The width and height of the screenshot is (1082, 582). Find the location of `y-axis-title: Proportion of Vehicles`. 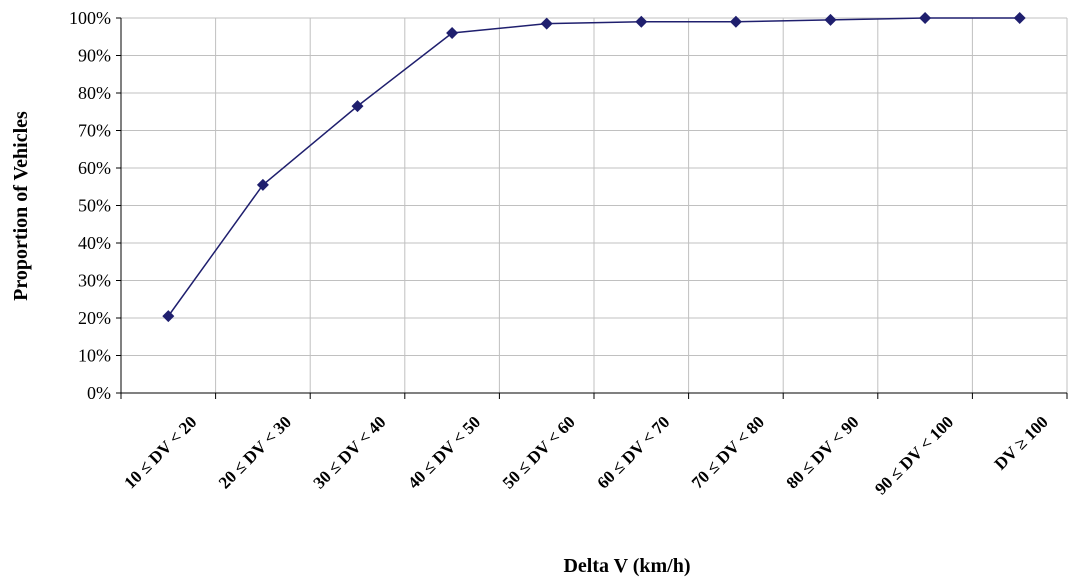

y-axis-title: Proportion of Vehicles is located at coordinates (21, 206).